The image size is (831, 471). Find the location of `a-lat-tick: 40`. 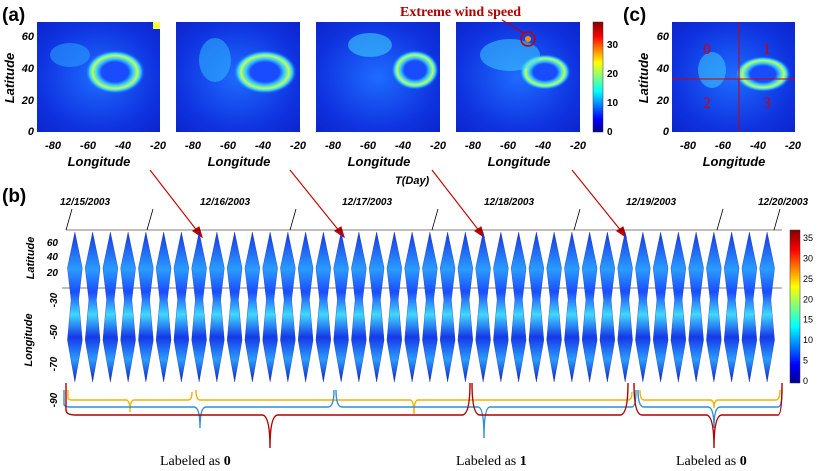

a-lat-tick: 40 is located at coordinates (28, 69).